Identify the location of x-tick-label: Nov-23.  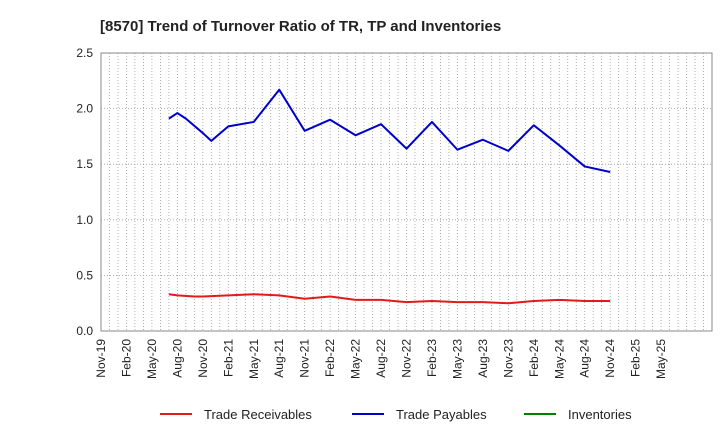
(508, 358).